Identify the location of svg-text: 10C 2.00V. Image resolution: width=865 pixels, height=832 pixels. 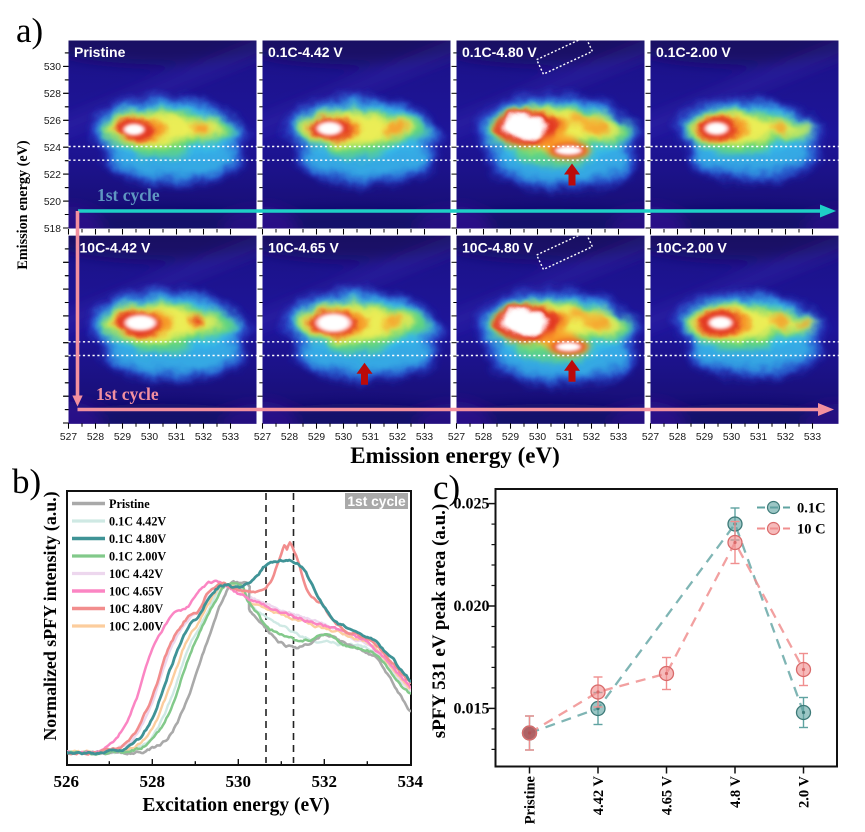
(136, 627).